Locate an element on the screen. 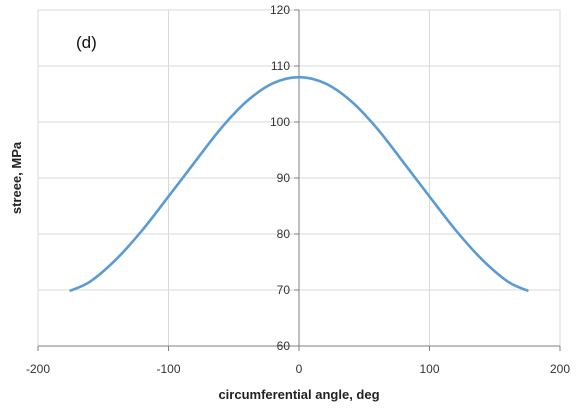  x-tick-label: 0 is located at coordinates (299, 369).